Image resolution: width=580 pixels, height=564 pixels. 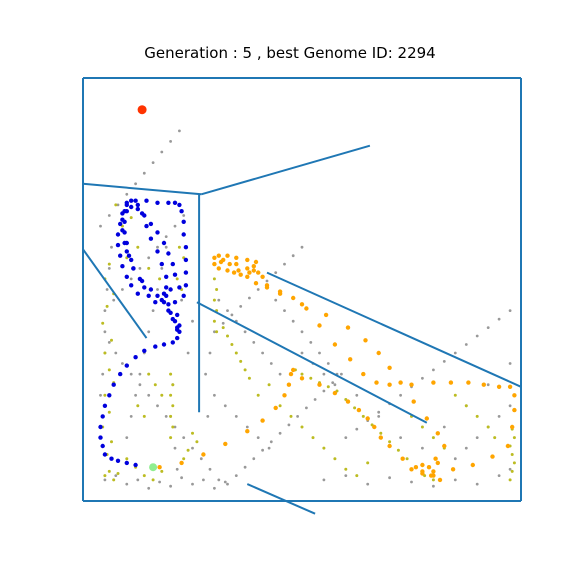 I want to click on maze-wall, so click(x=394, y=330).